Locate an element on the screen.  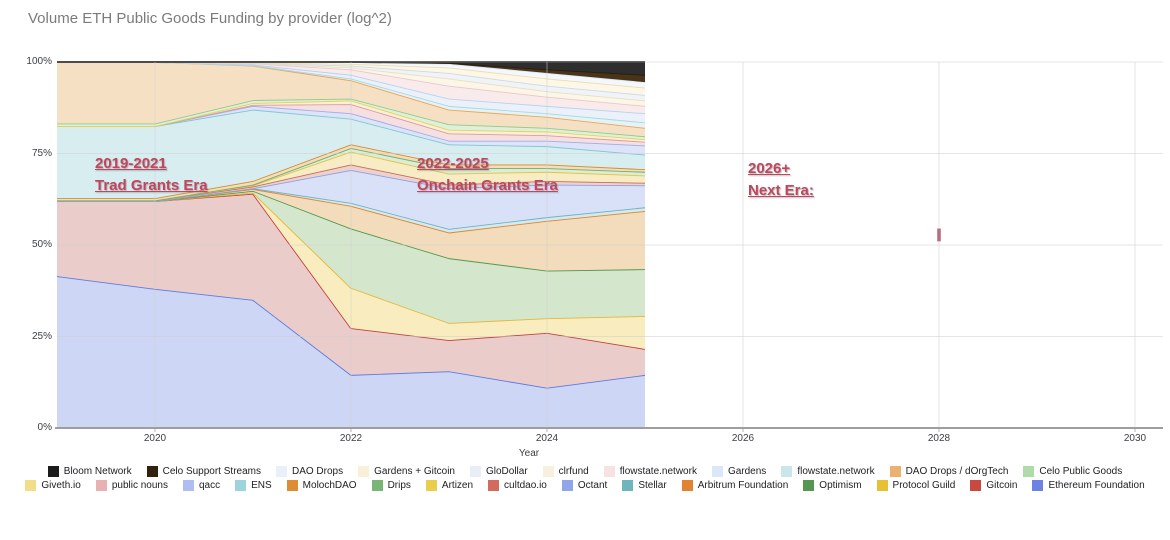
legend-label: cultdao.io is located at coordinates (525, 485).